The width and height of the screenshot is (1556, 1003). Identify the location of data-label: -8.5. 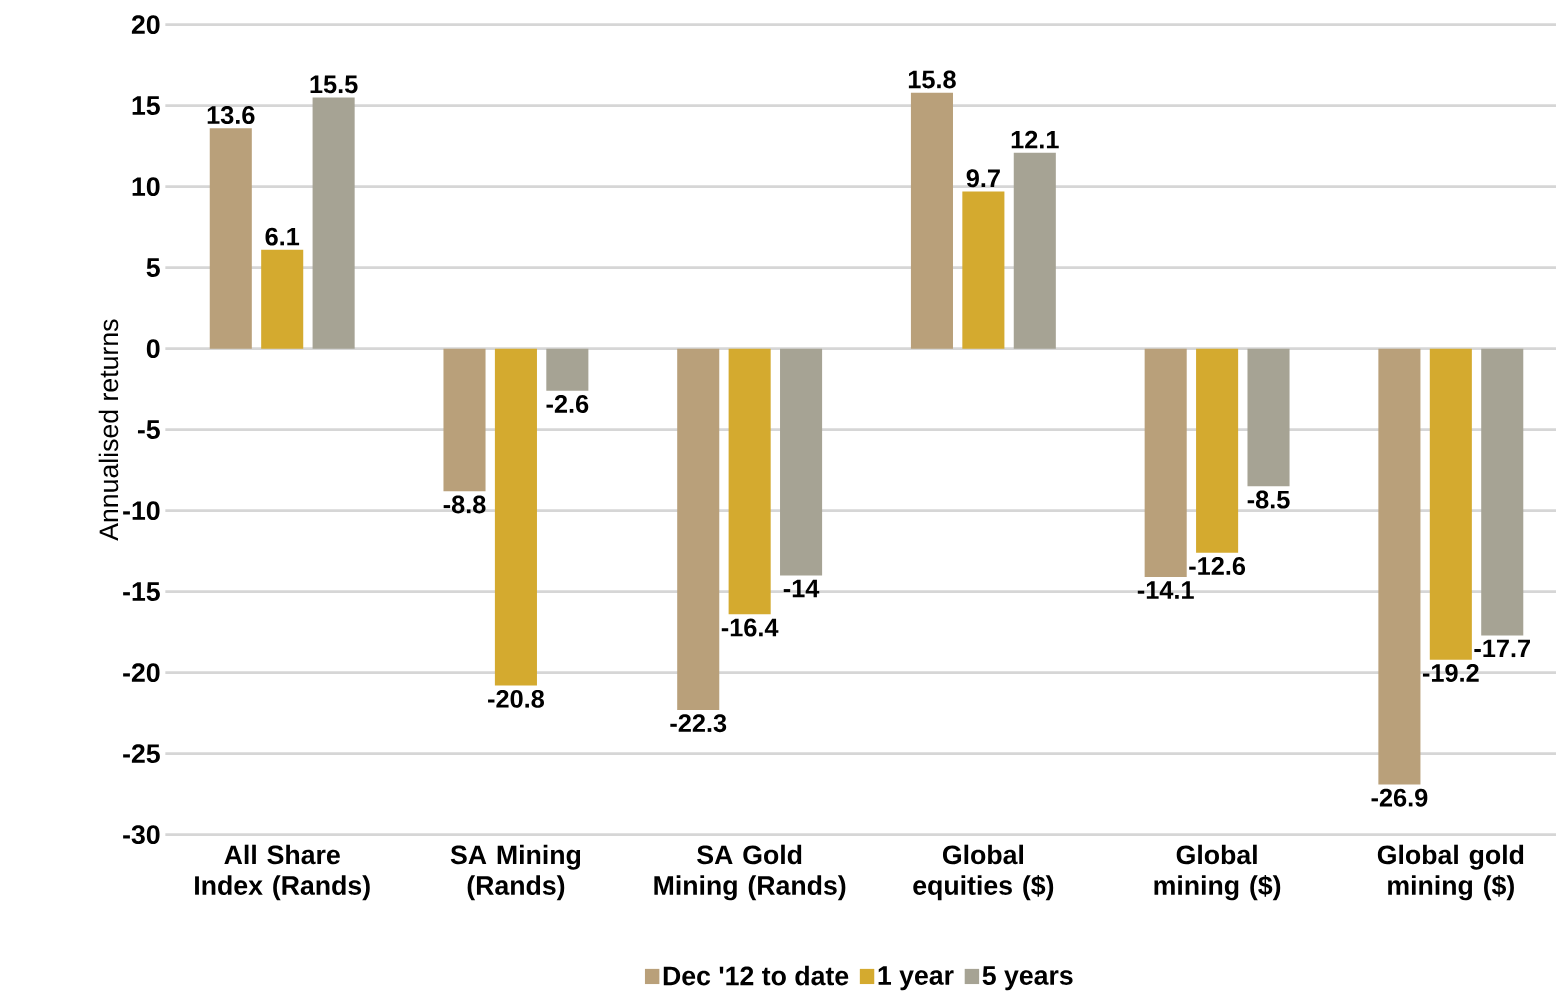
(1268, 499).